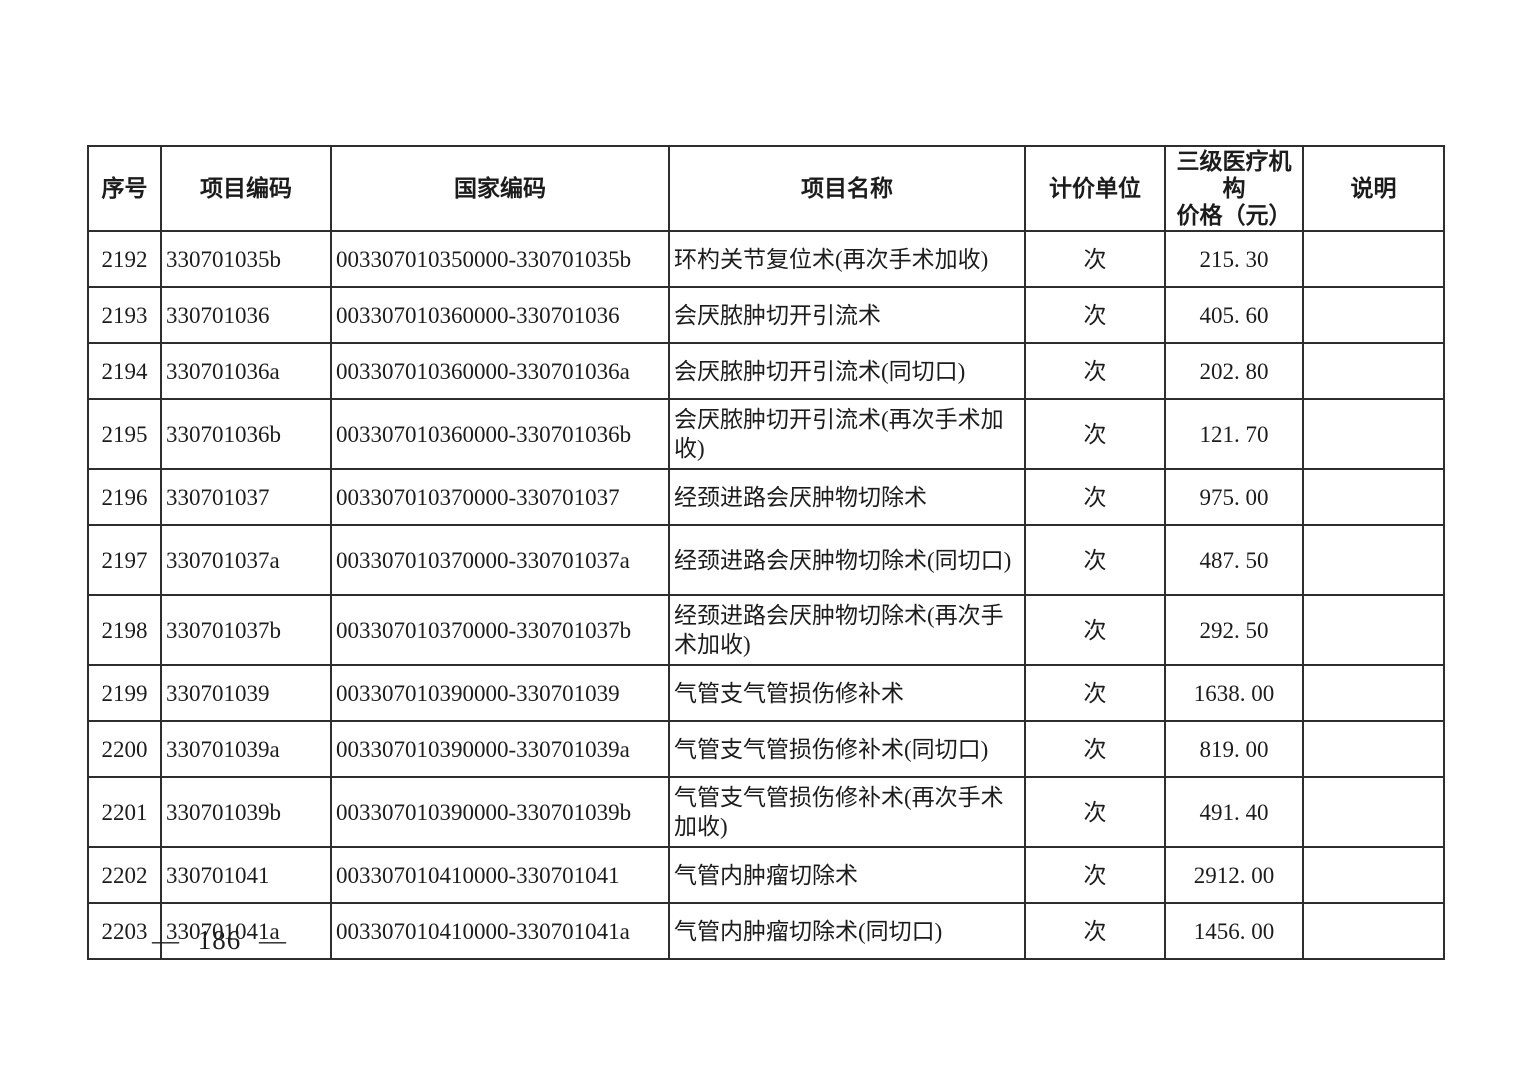 The width and height of the screenshot is (1520, 1074). I want to click on cell-project-name: 环杓关节复位术(再次手术加收), so click(847, 259).